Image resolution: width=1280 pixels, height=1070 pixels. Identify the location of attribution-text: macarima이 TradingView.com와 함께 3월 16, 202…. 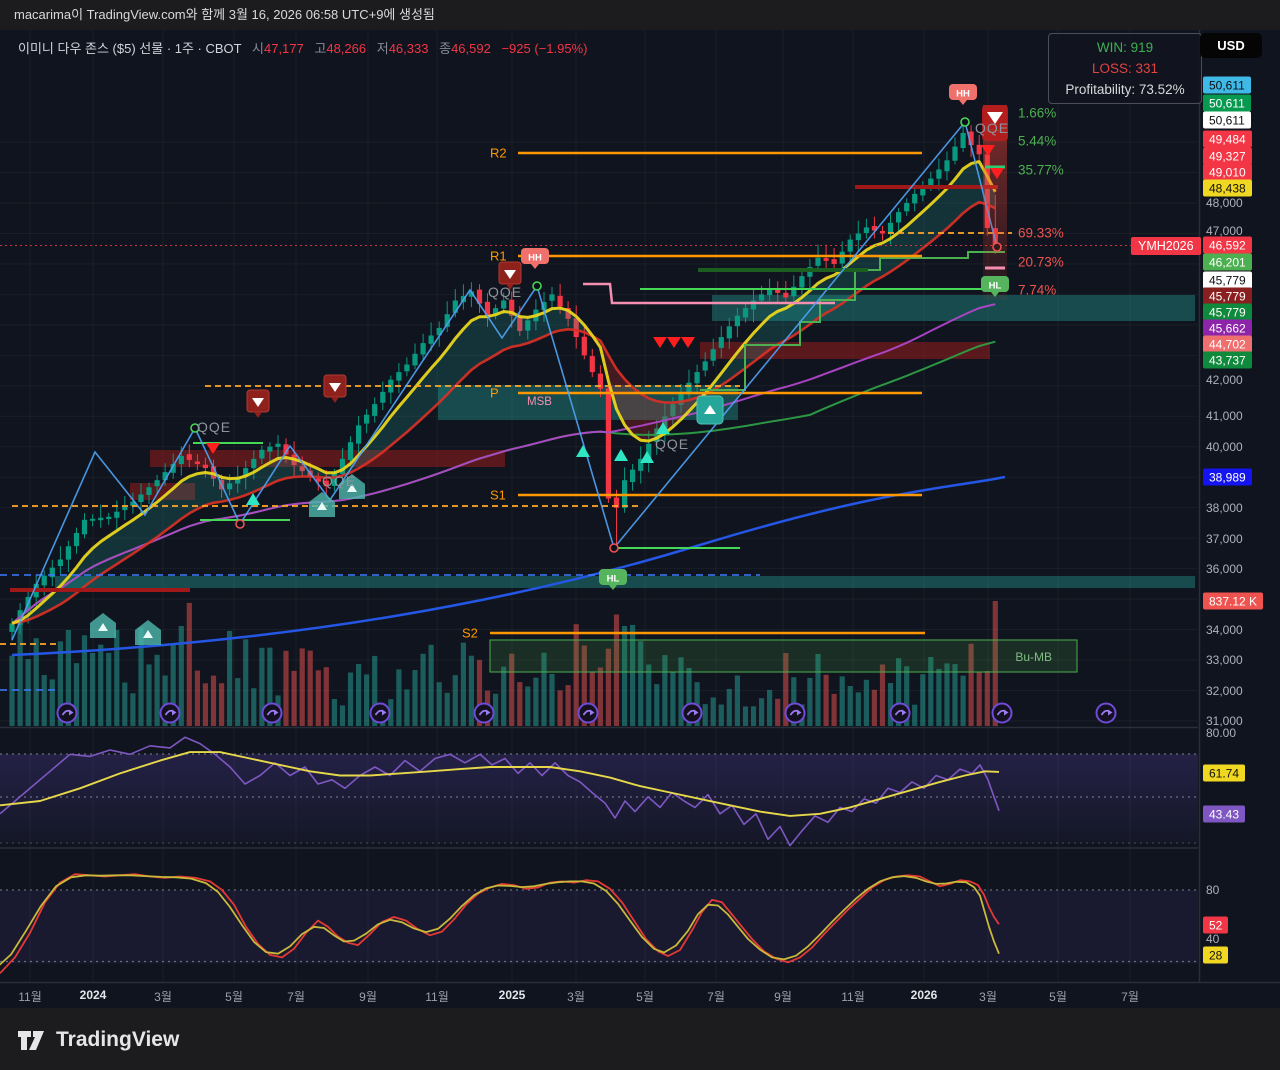
(224, 14).